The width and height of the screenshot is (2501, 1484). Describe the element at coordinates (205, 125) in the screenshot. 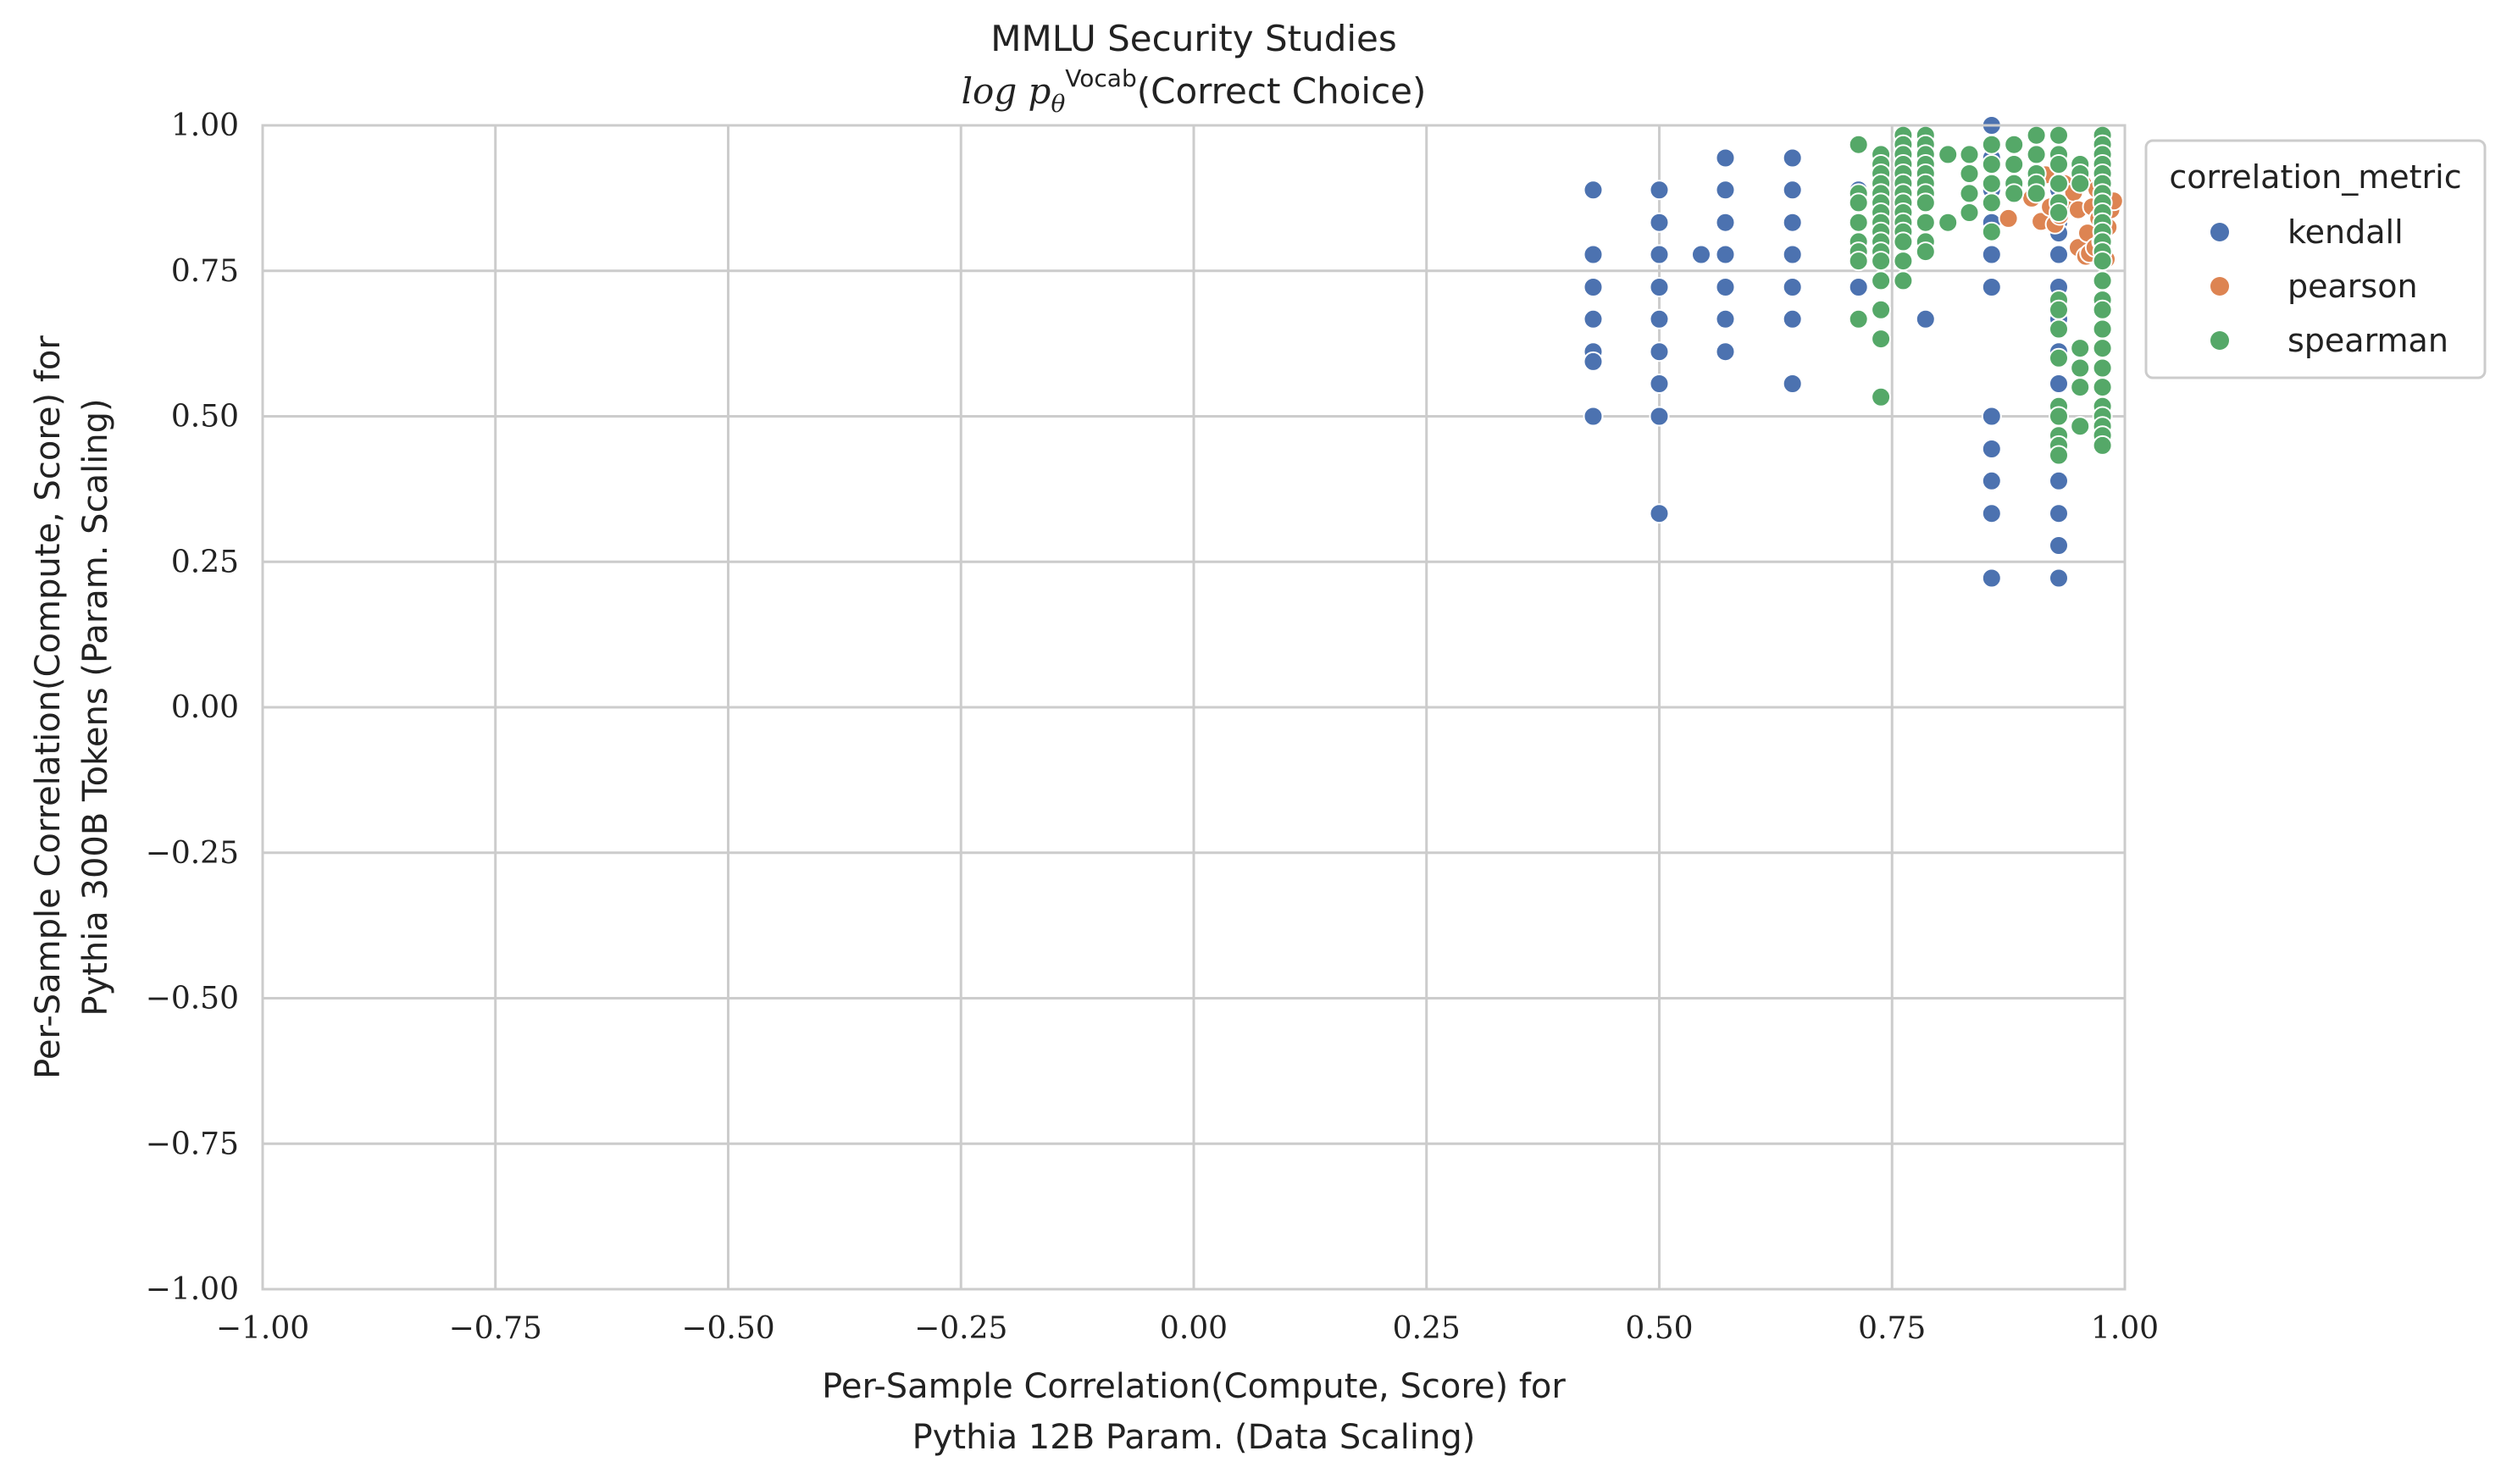

I see `y-tick-label: 1.00` at that location.